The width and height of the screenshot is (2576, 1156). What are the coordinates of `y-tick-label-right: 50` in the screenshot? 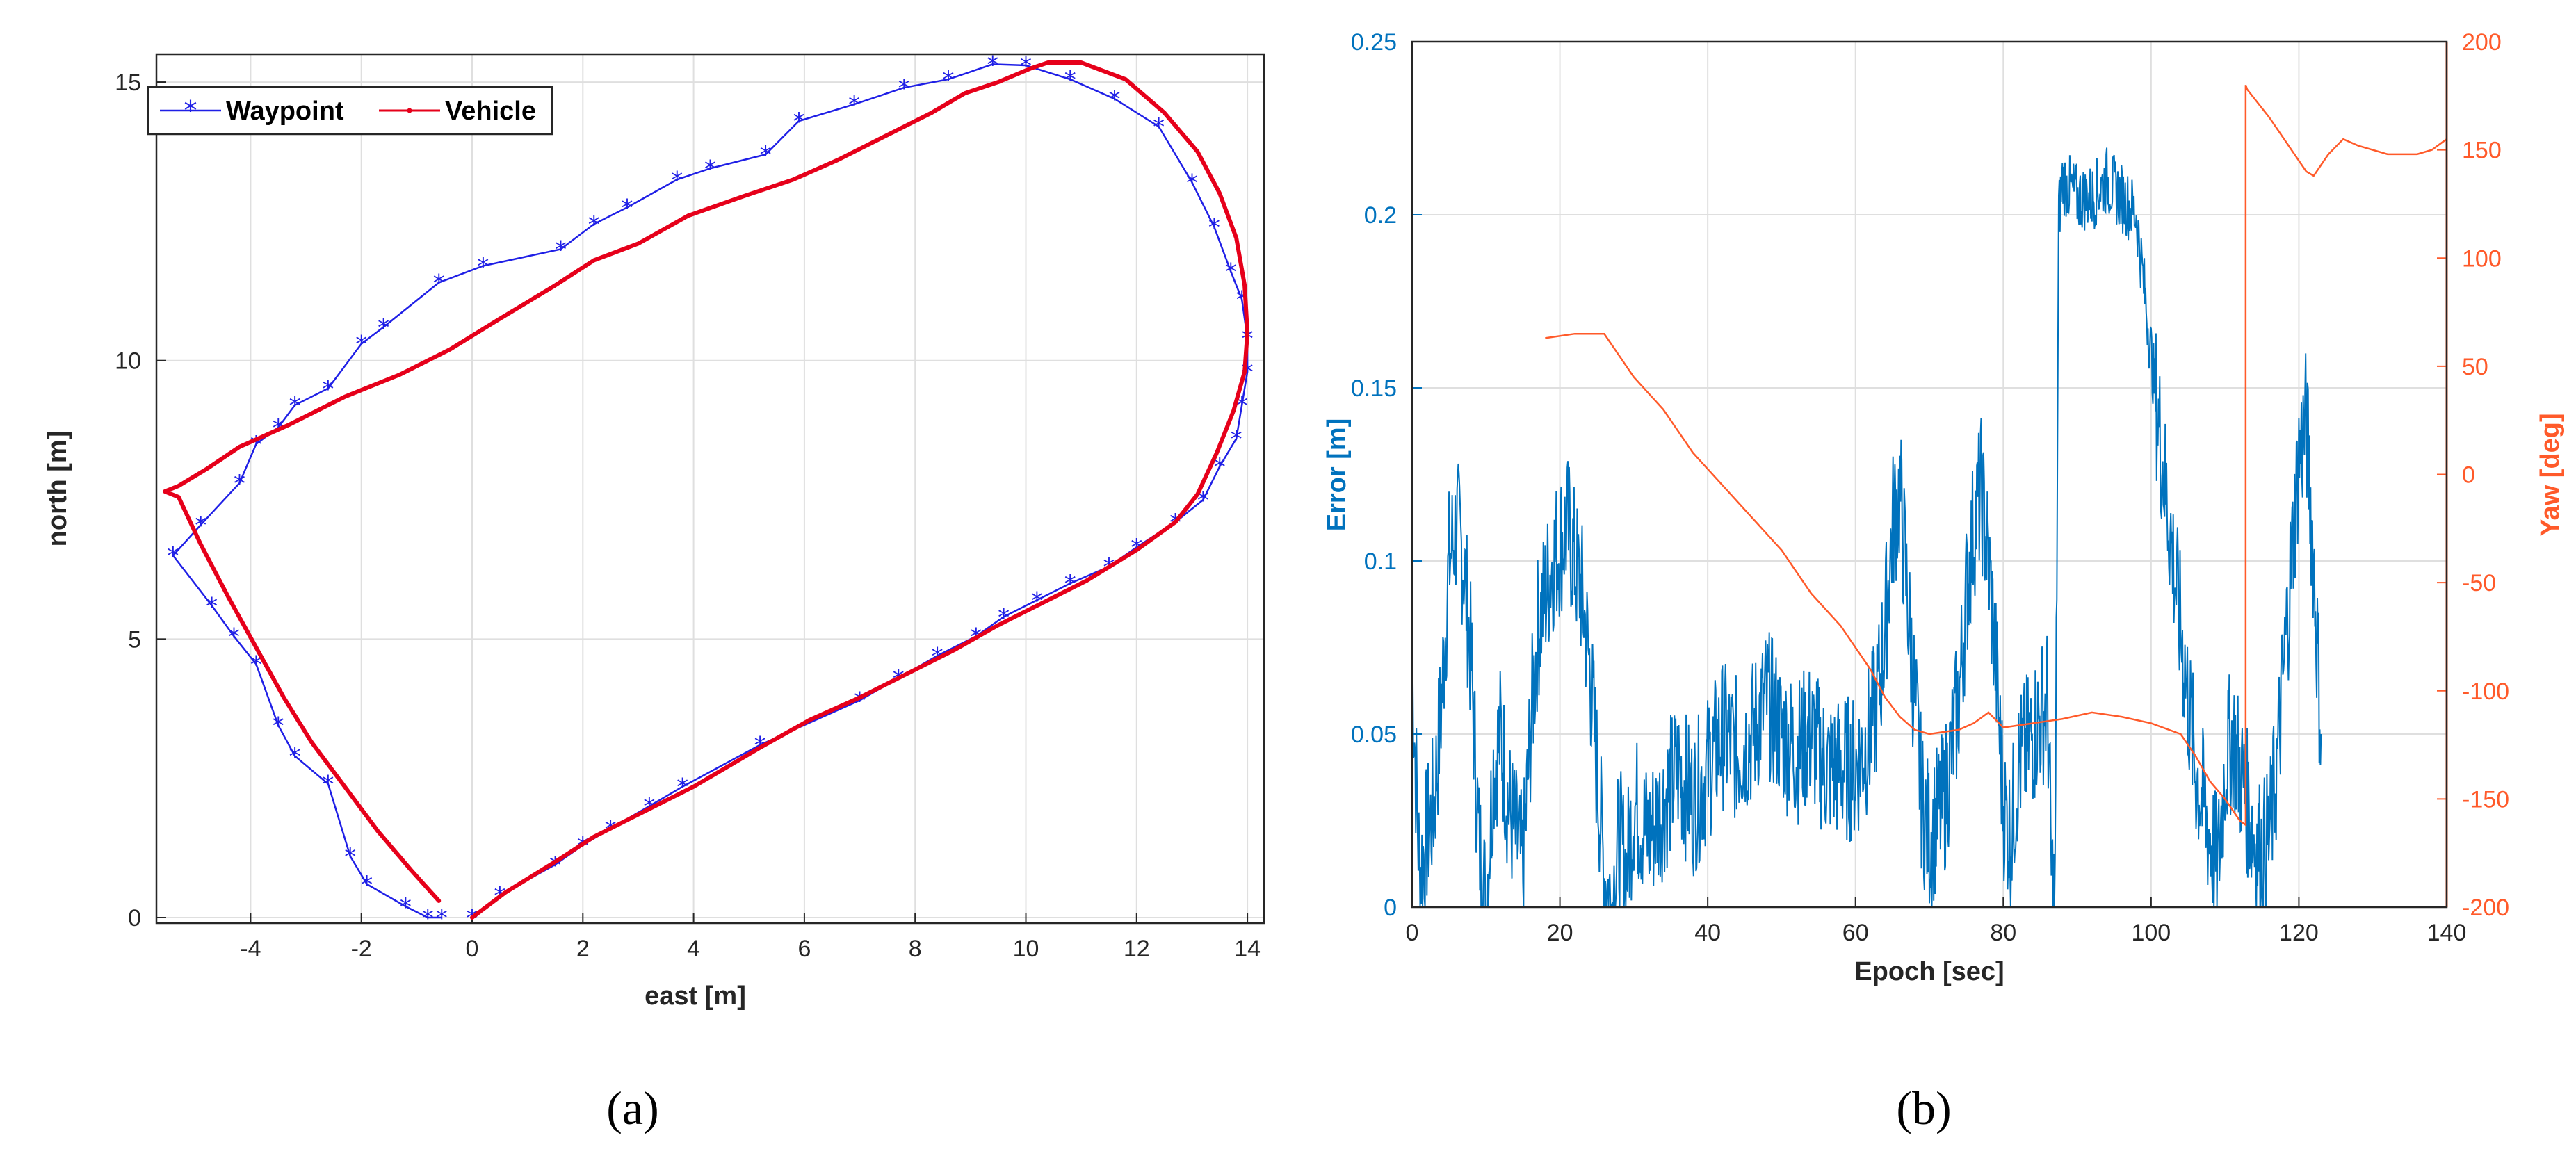 It's located at (2475, 367).